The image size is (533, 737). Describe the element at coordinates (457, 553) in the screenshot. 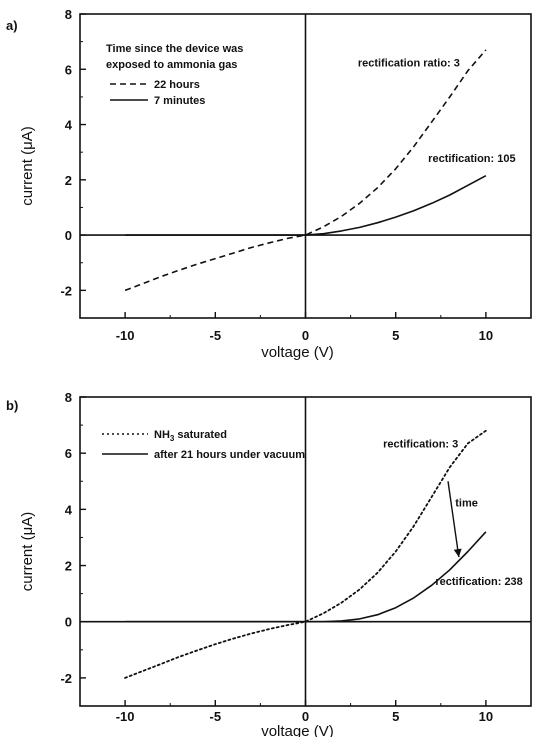

I see `time-arrow-head` at that location.